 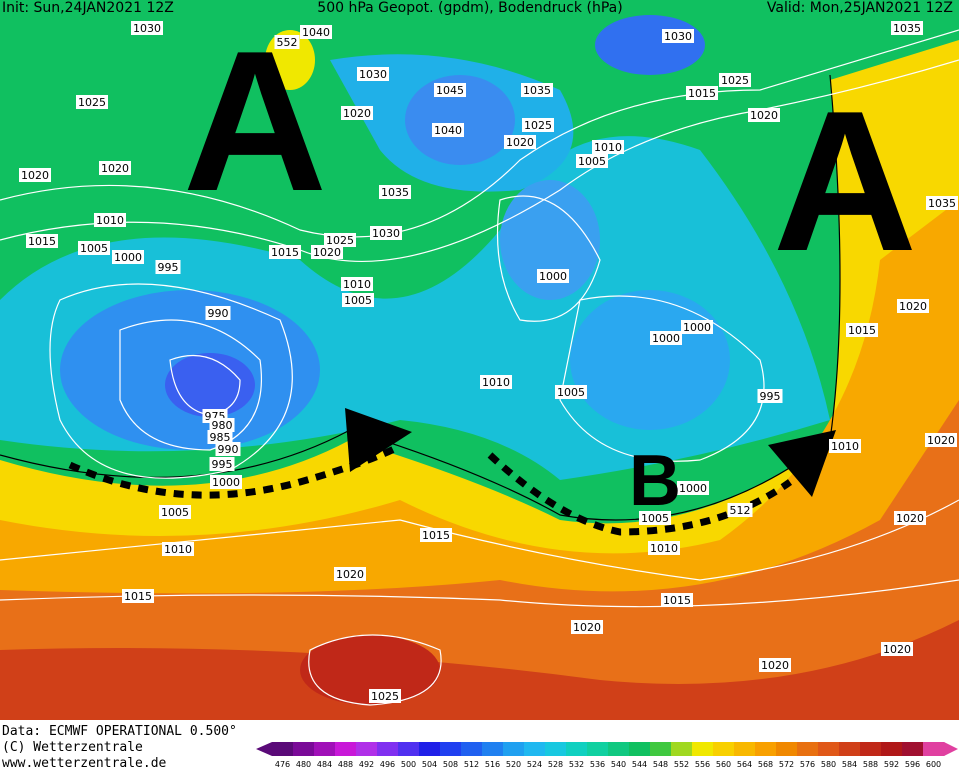 I want to click on isobar-label: 995, so click(x=168, y=267).